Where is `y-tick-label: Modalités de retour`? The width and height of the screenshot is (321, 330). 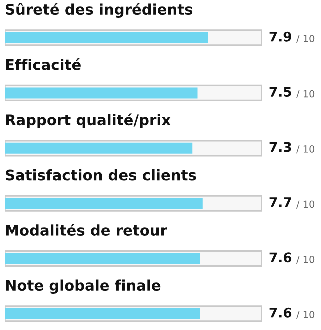
y-tick-label: Modalités de retour is located at coordinates (87, 230).